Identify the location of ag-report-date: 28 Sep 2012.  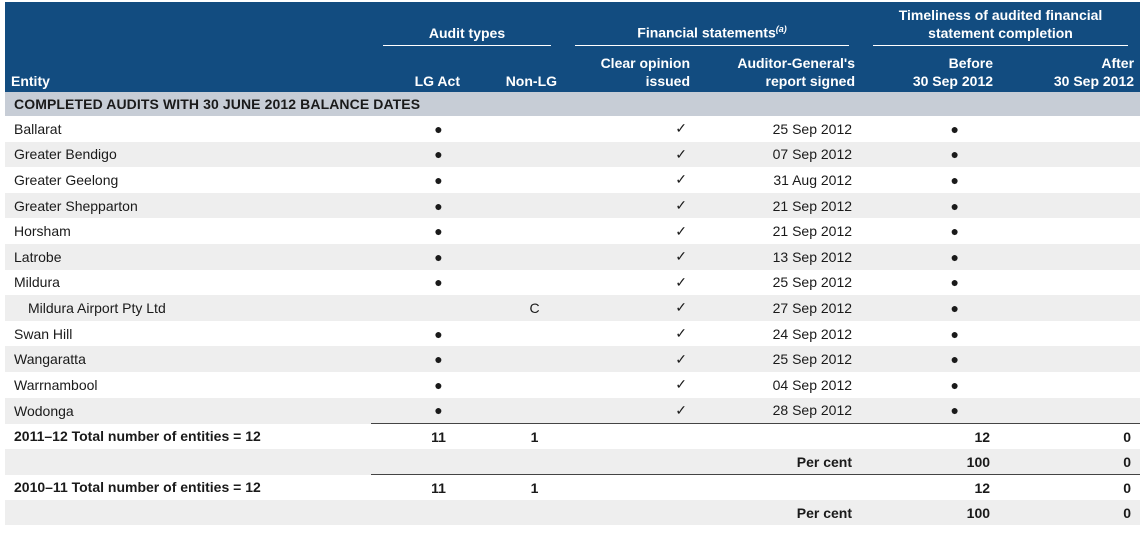
(779, 410).